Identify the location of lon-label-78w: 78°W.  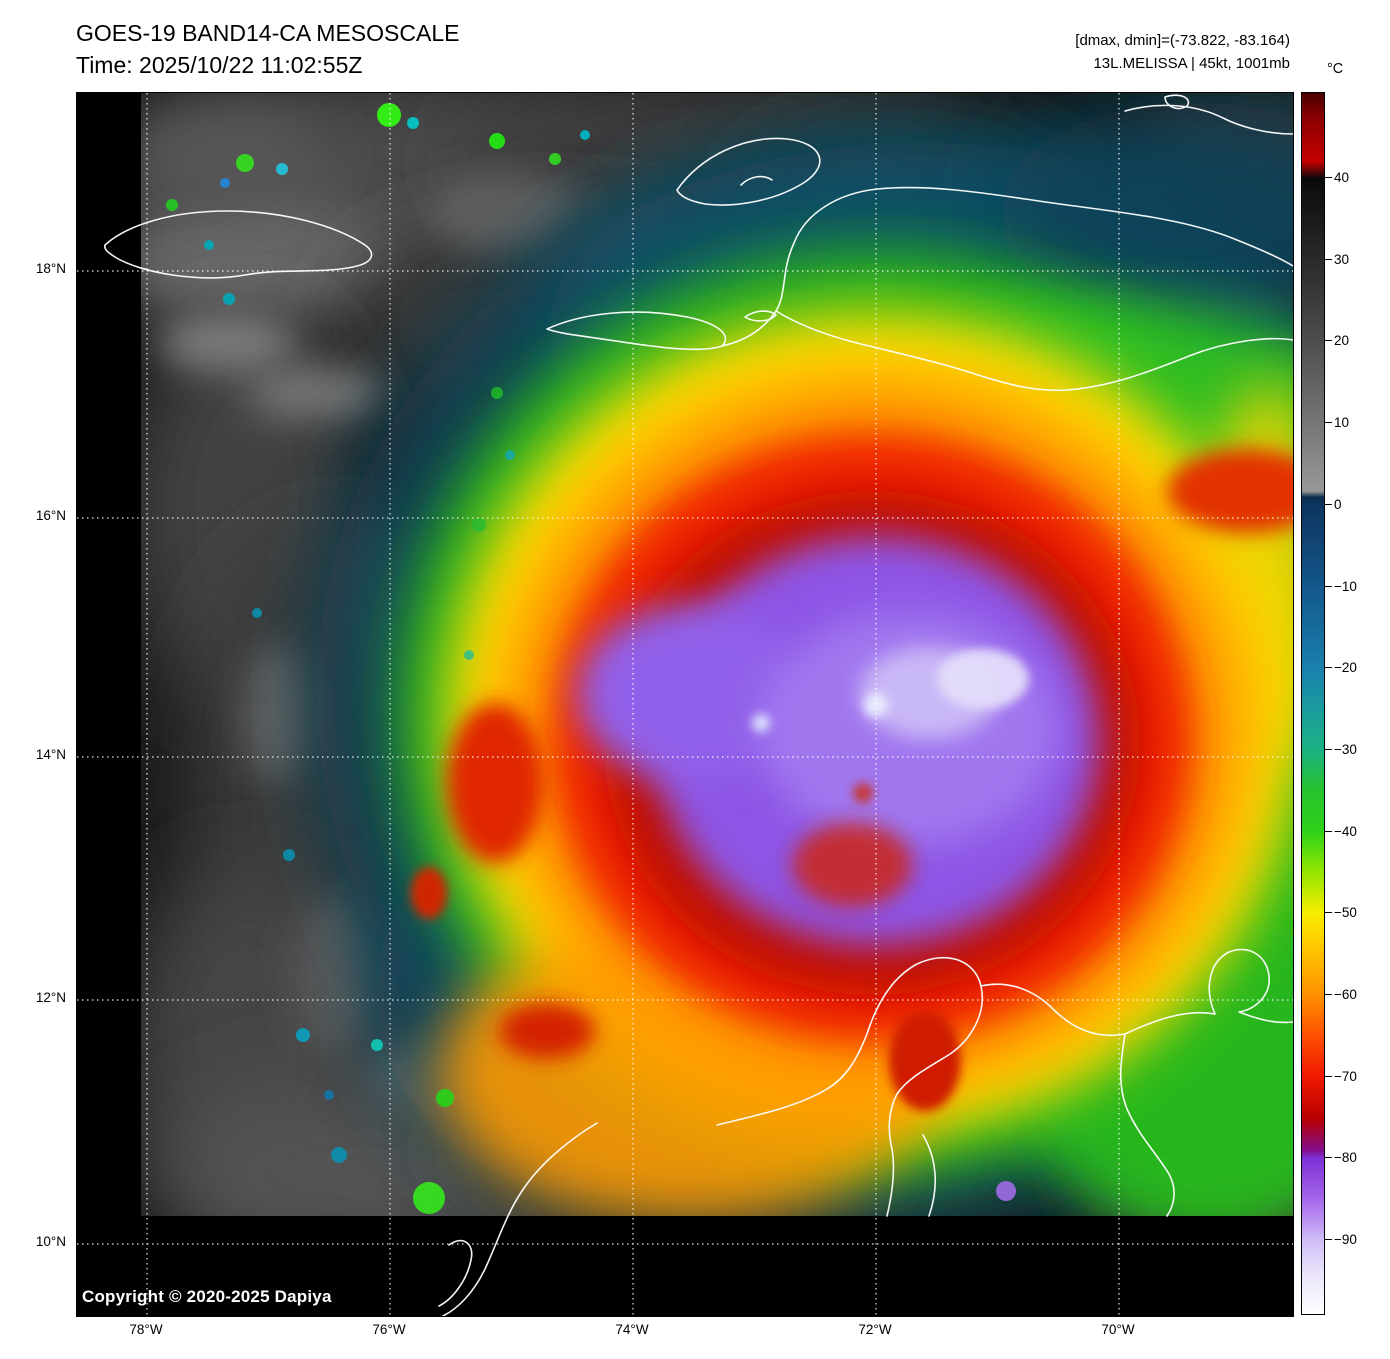
(146, 1329).